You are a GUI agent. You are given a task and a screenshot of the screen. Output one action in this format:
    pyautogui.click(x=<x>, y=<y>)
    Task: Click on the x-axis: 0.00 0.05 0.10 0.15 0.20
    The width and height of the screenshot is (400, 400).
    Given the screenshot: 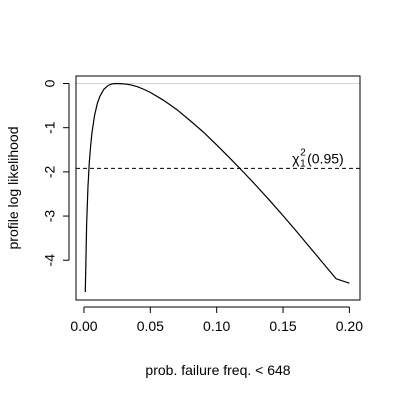 What is the action you would take?
    pyautogui.click(x=216, y=320)
    